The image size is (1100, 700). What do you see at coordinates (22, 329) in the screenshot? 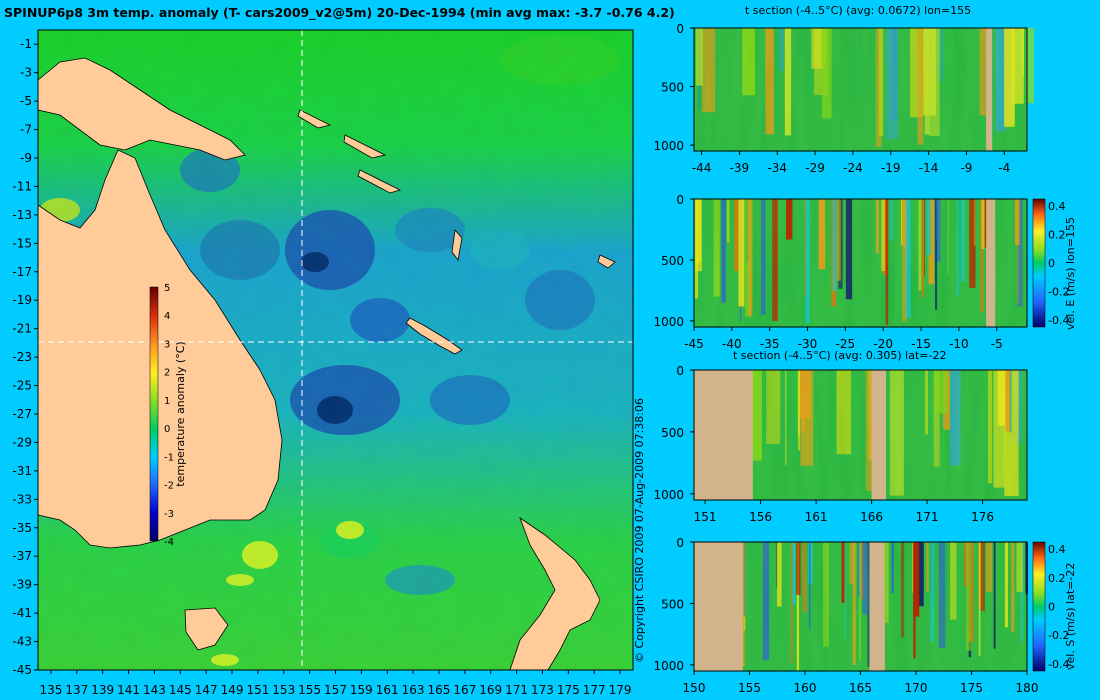
I see `map-y-tick-label: -21` at bounding box center [22, 329].